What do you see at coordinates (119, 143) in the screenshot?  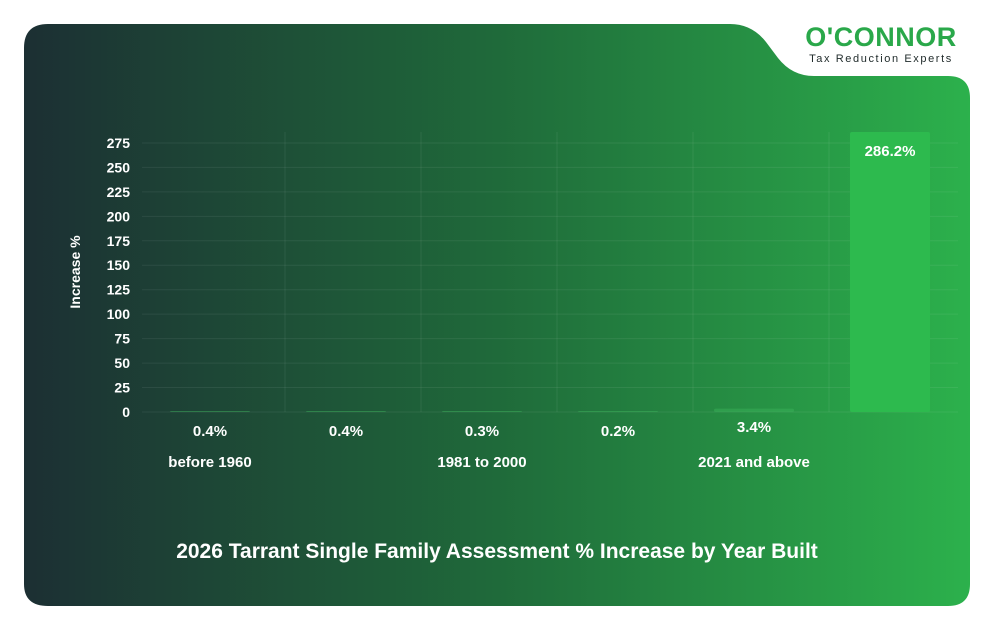 I see `y-tick-label: 275` at bounding box center [119, 143].